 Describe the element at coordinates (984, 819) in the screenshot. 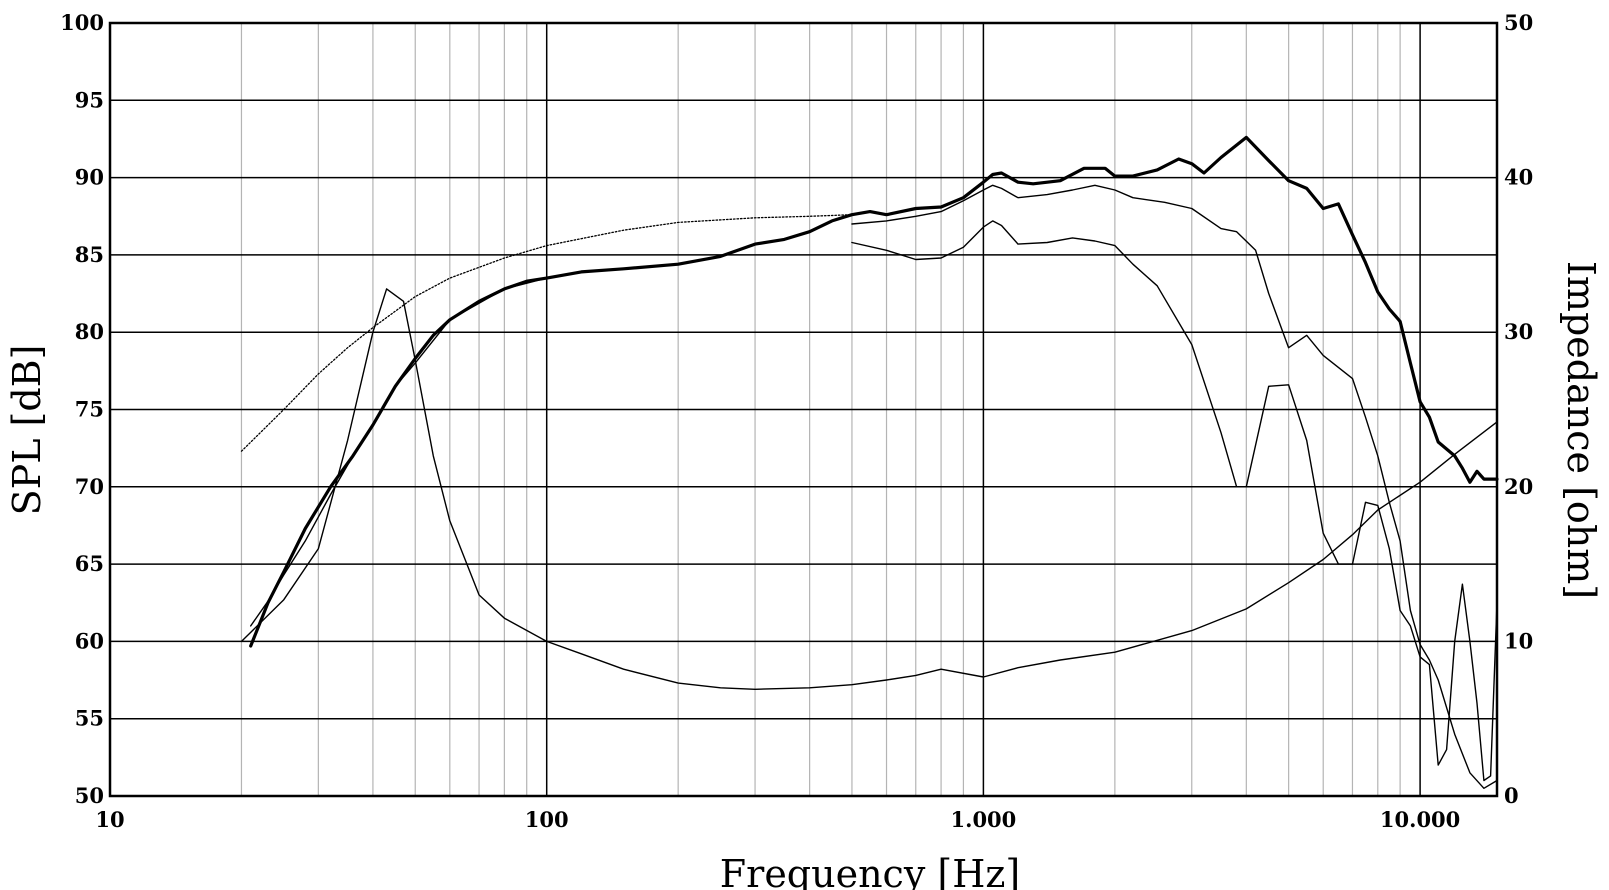

I see `x-tick-label: 1.000` at that location.